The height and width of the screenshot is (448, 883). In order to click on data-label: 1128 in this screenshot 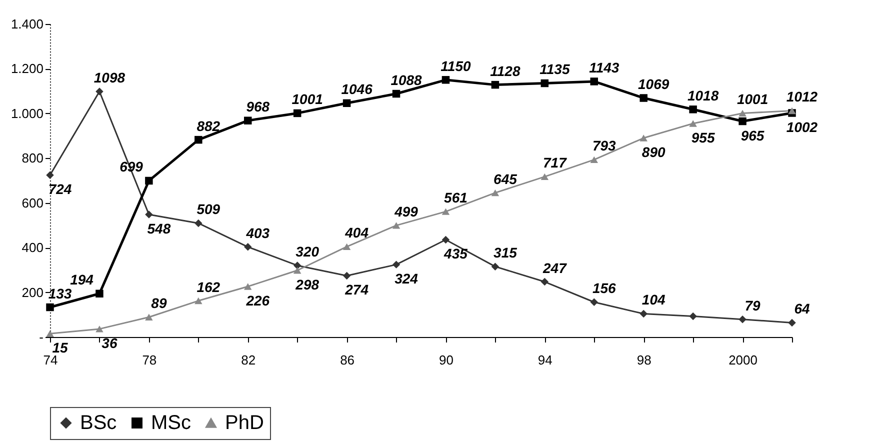, I will do `click(505, 70)`.